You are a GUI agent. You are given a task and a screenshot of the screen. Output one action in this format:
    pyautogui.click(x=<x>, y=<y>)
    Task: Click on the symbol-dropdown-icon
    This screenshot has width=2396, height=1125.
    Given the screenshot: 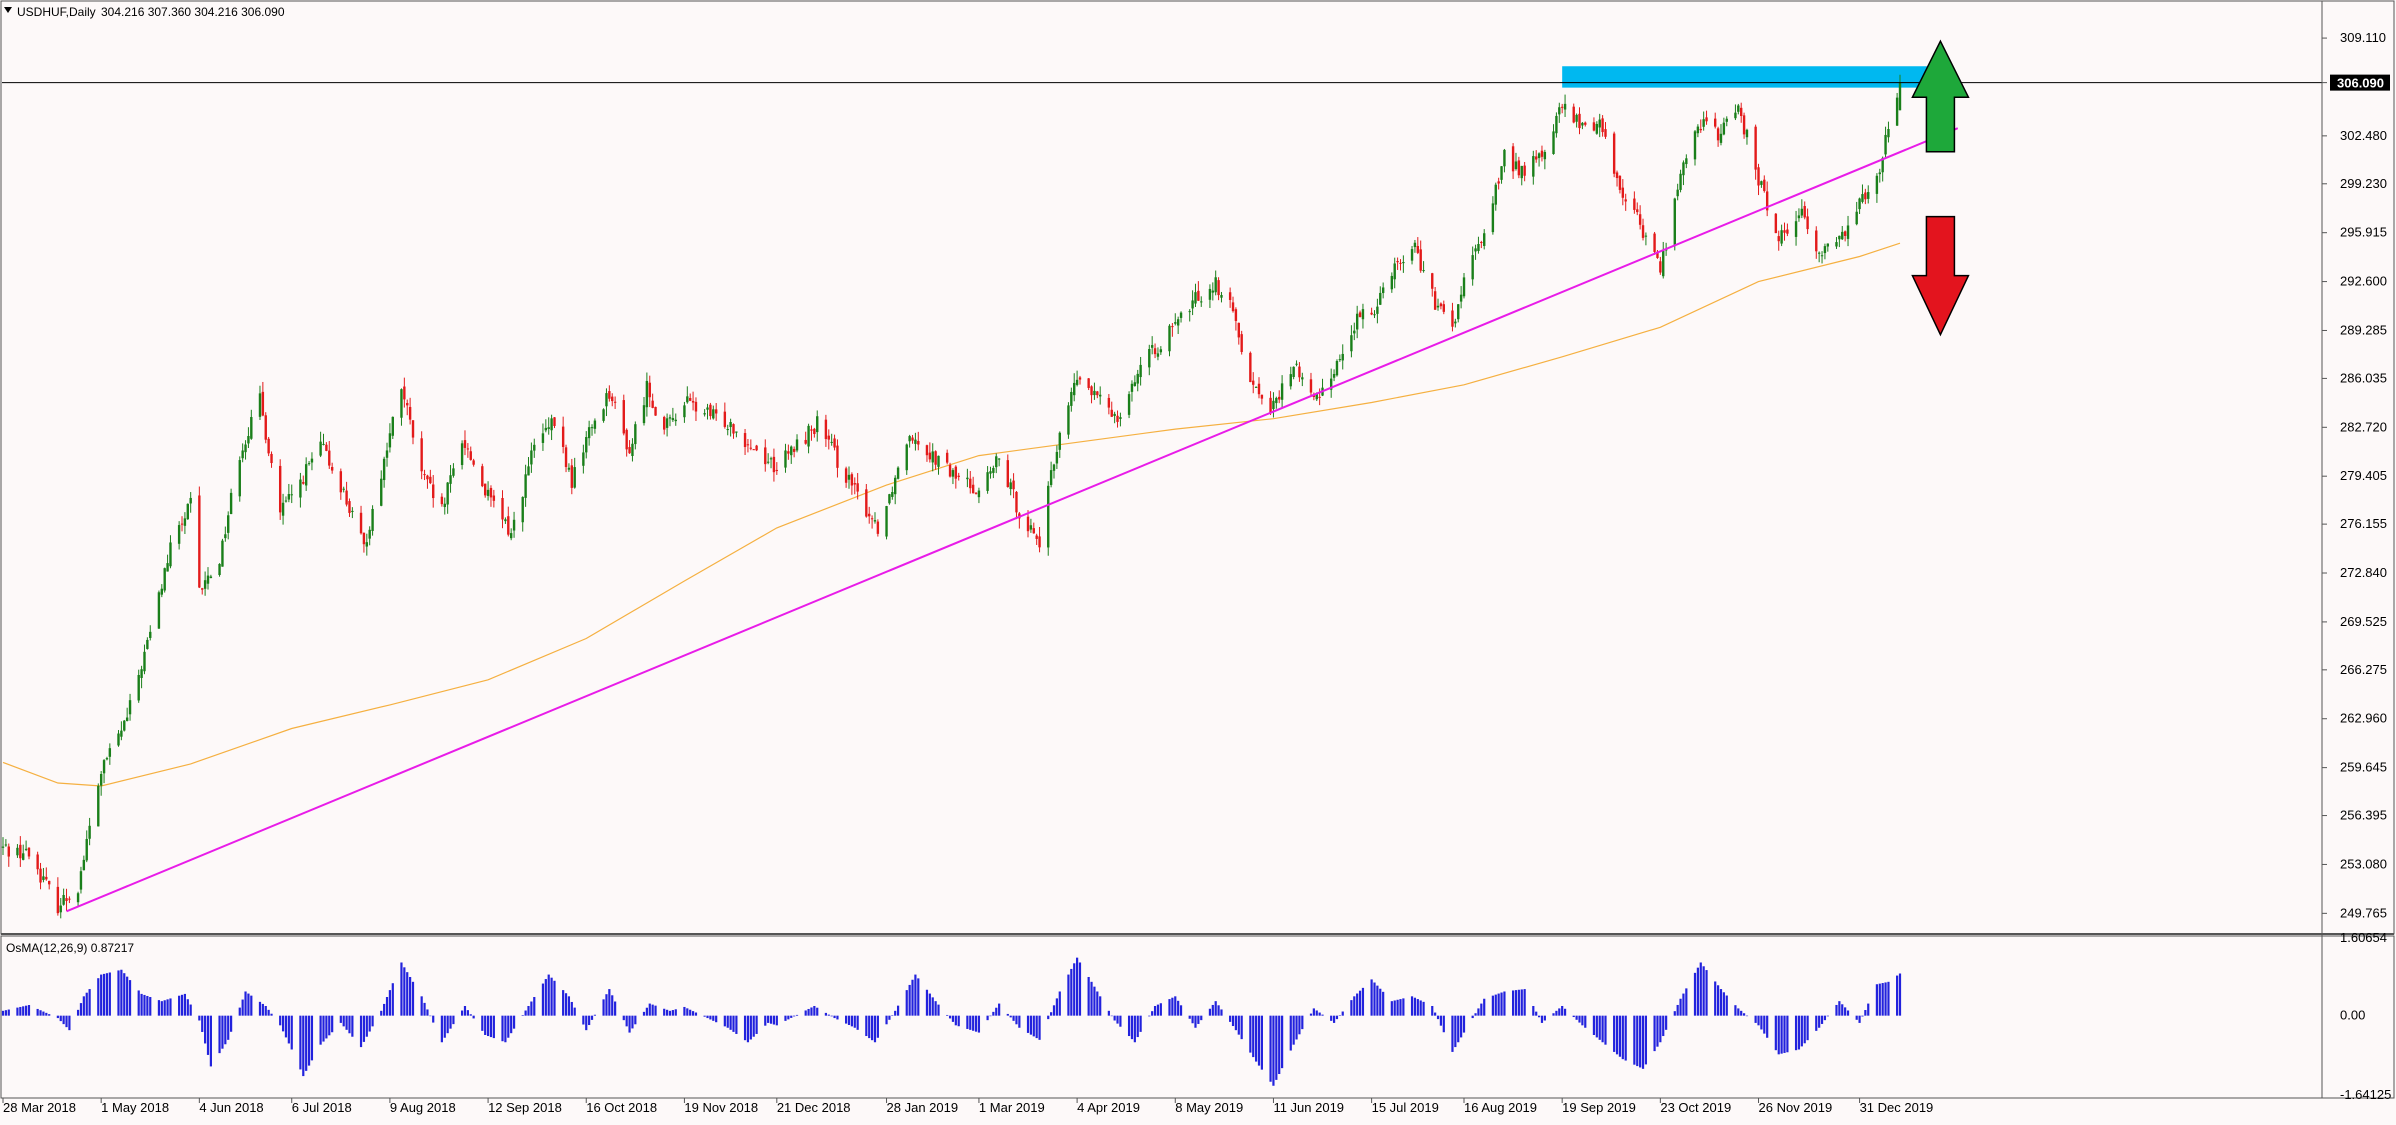 What is the action you would take?
    pyautogui.click(x=8, y=10)
    